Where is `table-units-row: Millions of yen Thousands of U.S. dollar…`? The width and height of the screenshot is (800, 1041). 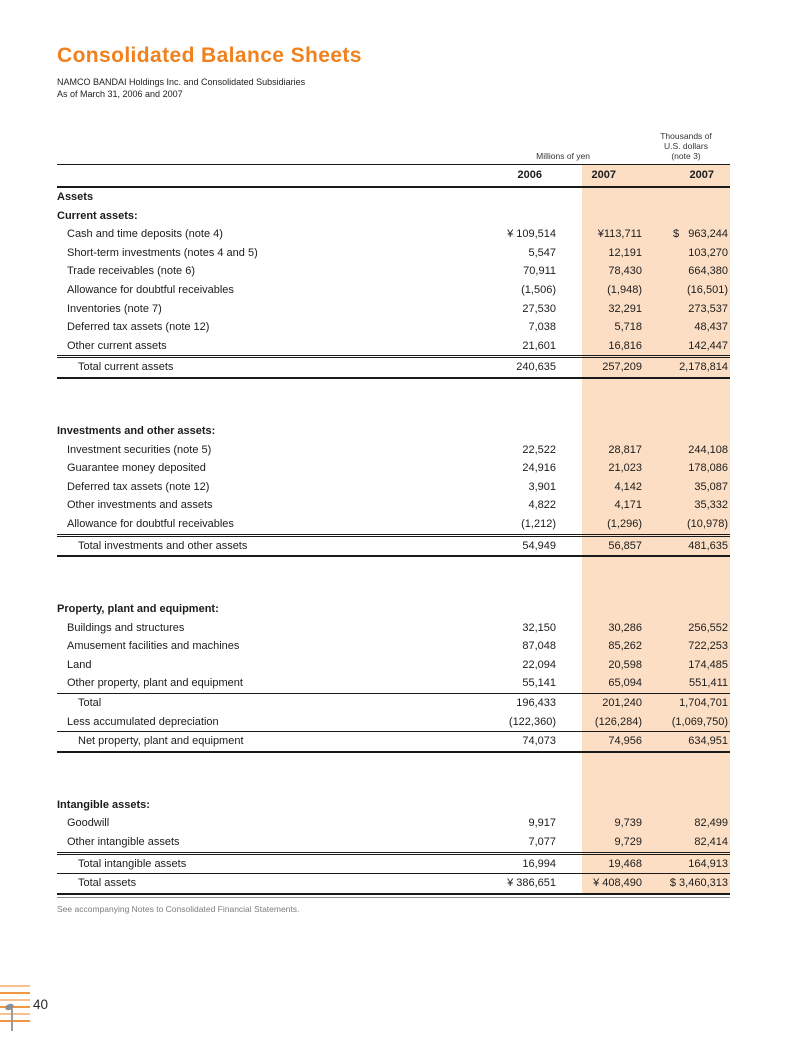
table-units-row: Millions of yen Thousands of U.S. dollar… is located at coordinates (393, 147).